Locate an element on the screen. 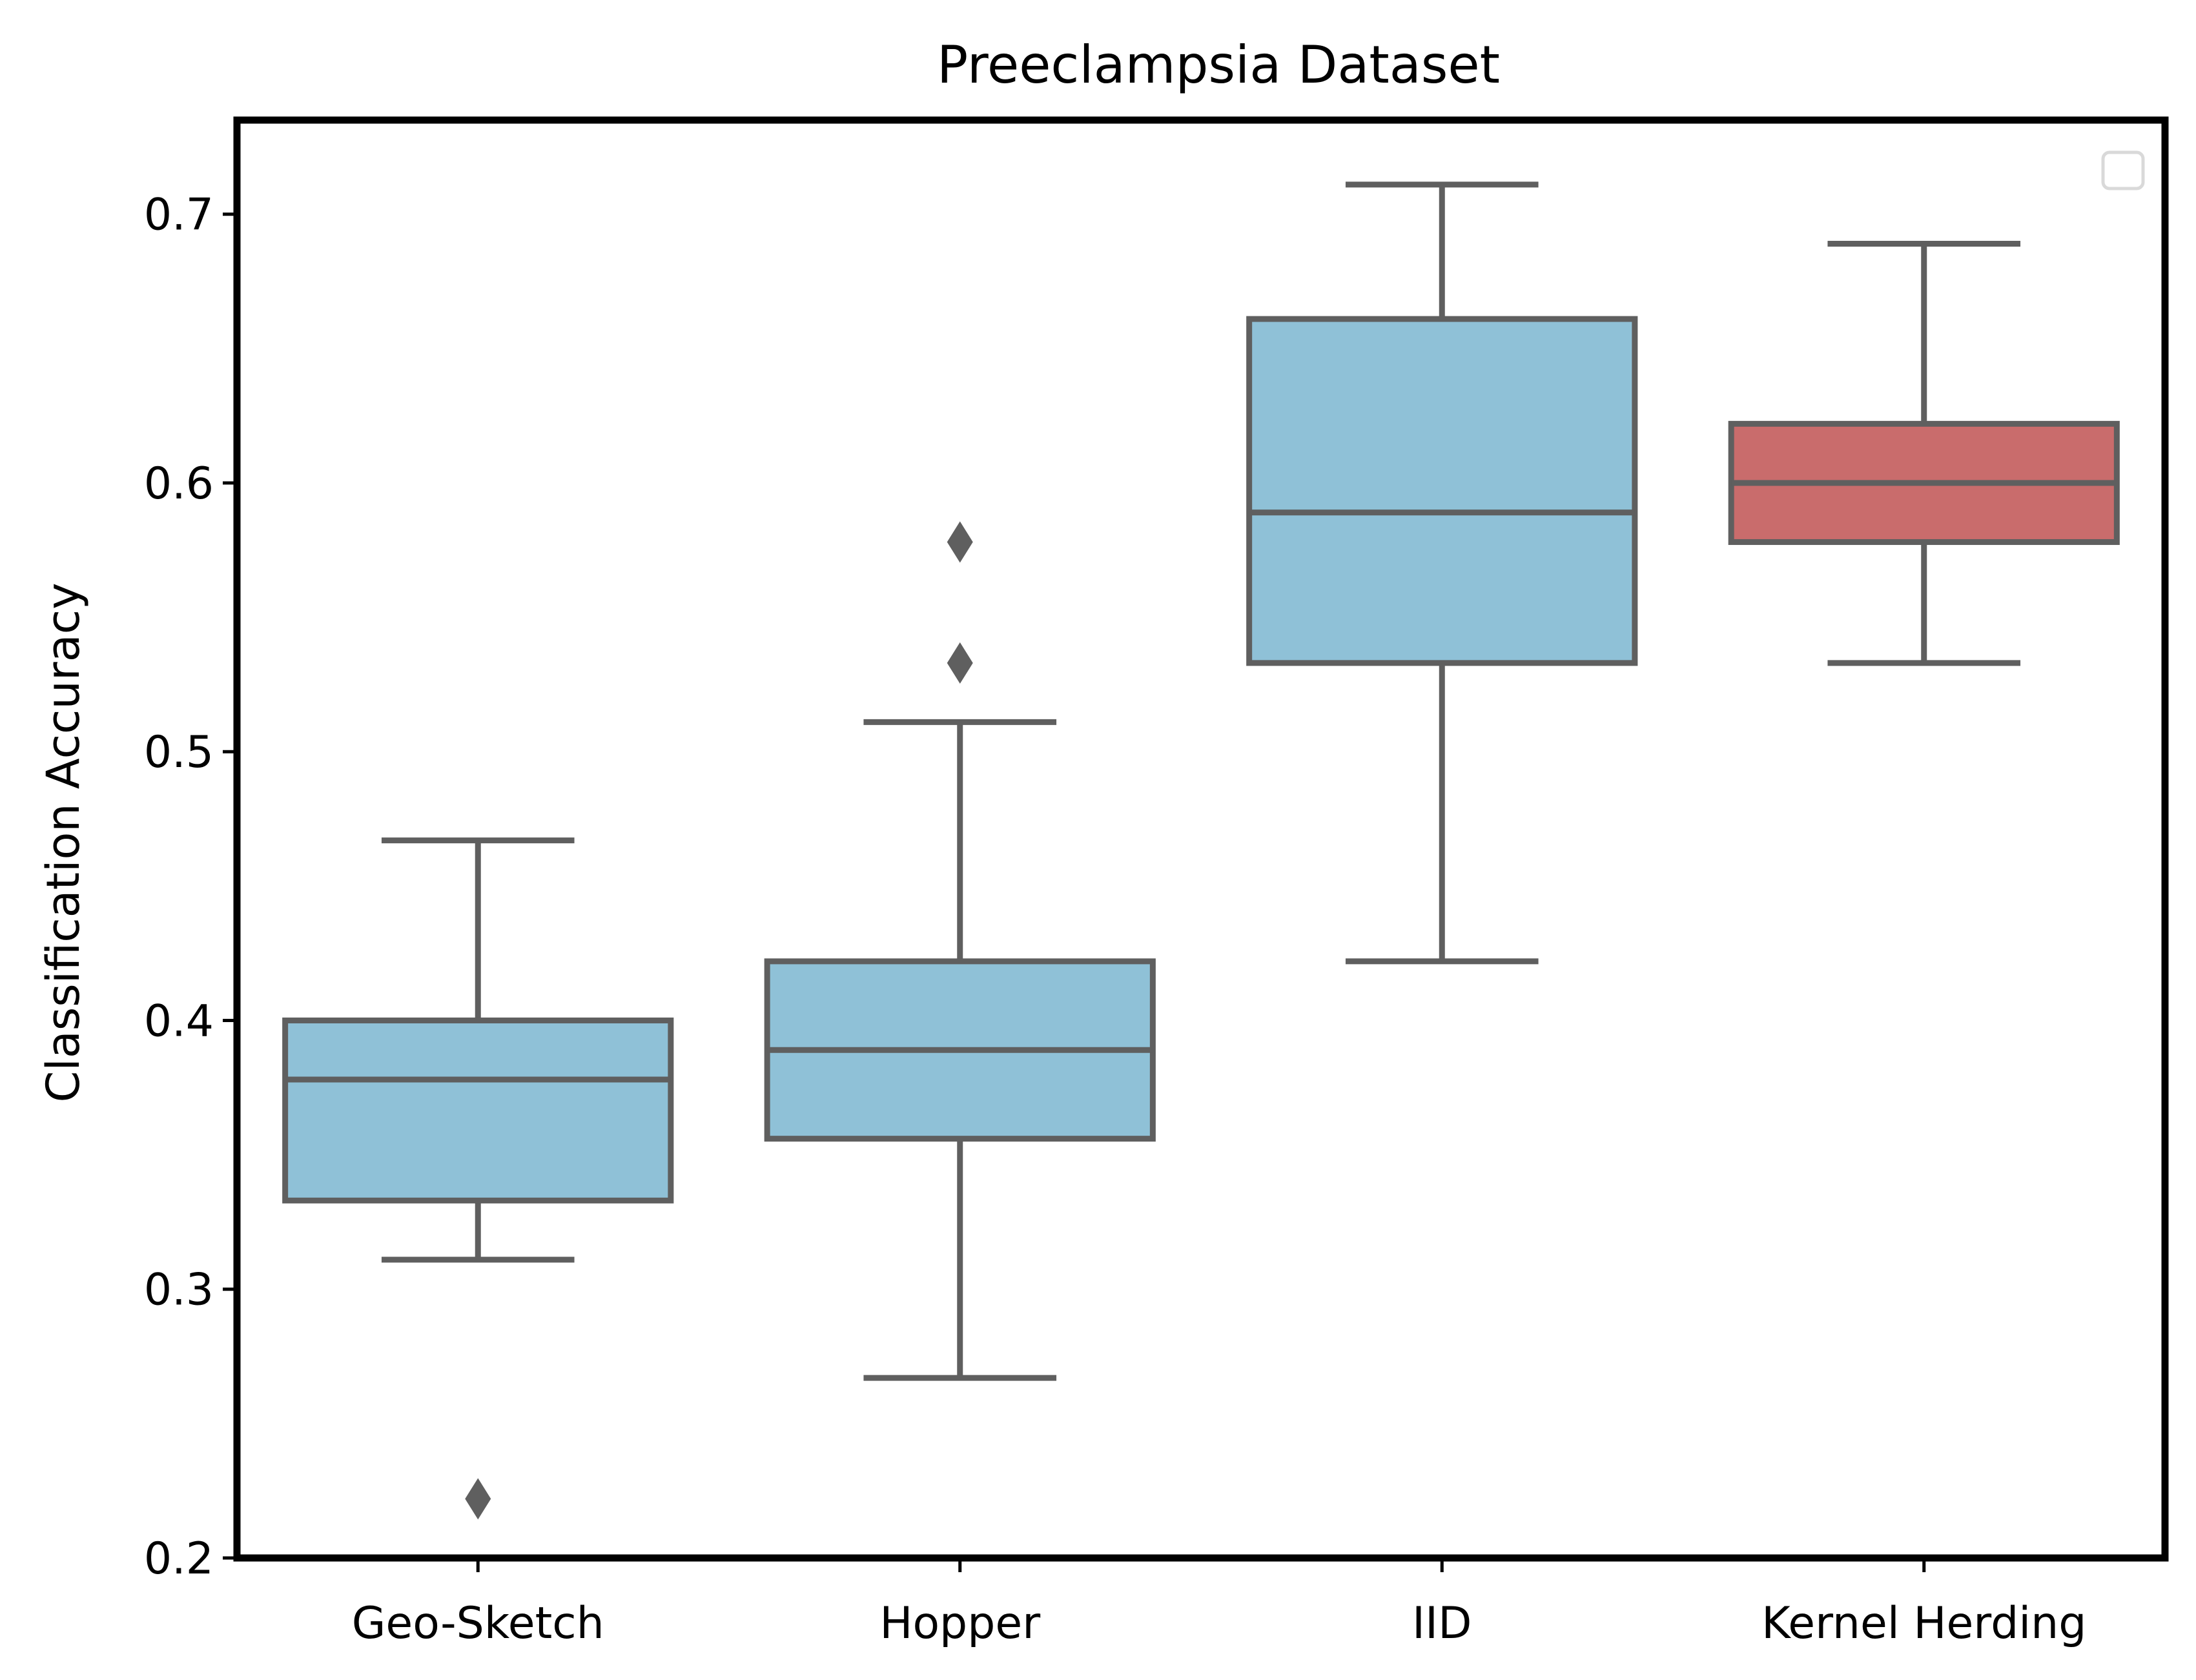 The width and height of the screenshot is (2196, 1680). box-group-kernel-herding is located at coordinates (1924, 453).